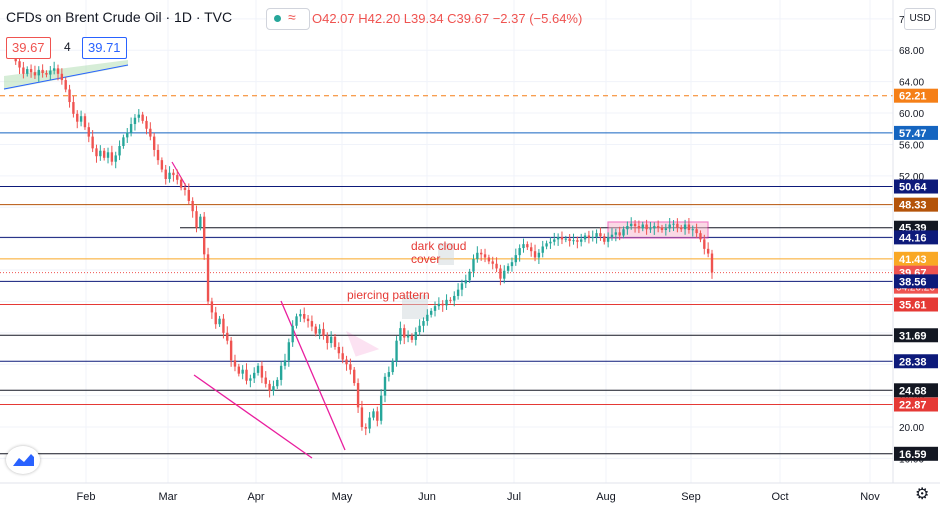 The height and width of the screenshot is (509, 940). What do you see at coordinates (28, 48) in the screenshot?
I see `sell-price-box: 39.67` at bounding box center [28, 48].